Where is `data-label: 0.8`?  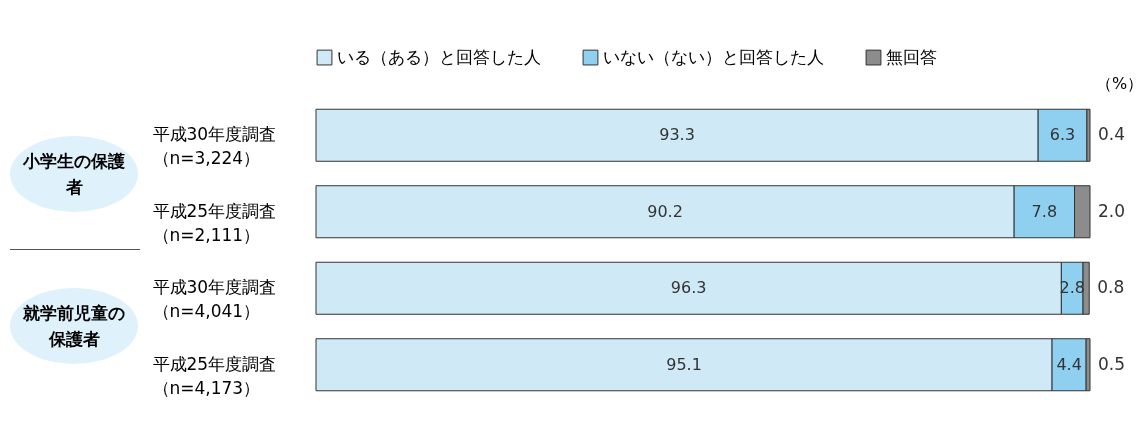
data-label: 0.8 is located at coordinates (1111, 287).